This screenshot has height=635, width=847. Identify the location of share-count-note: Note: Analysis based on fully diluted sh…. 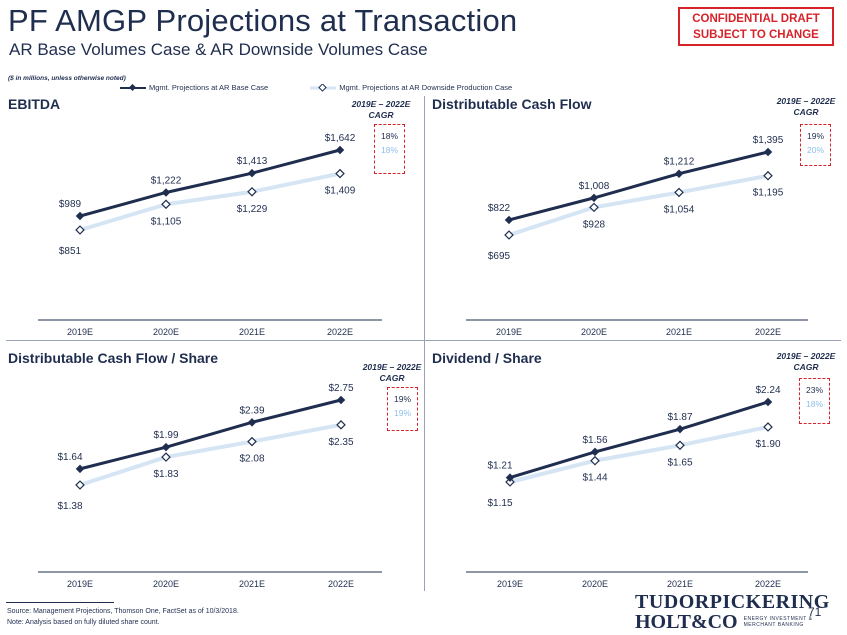
(83, 622).